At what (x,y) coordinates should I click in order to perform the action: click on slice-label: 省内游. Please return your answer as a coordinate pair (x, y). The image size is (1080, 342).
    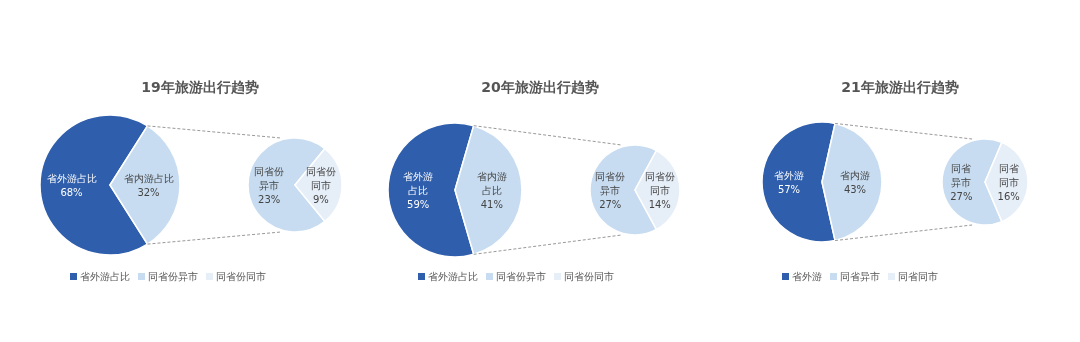
    Looking at the image, I should click on (855, 175).